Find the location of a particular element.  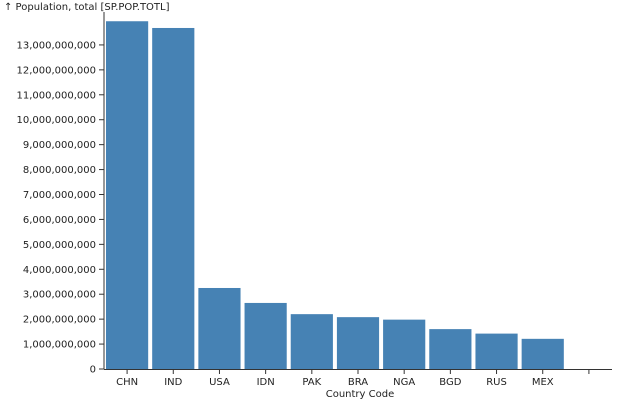

x-tick-label: USA is located at coordinates (219, 382).